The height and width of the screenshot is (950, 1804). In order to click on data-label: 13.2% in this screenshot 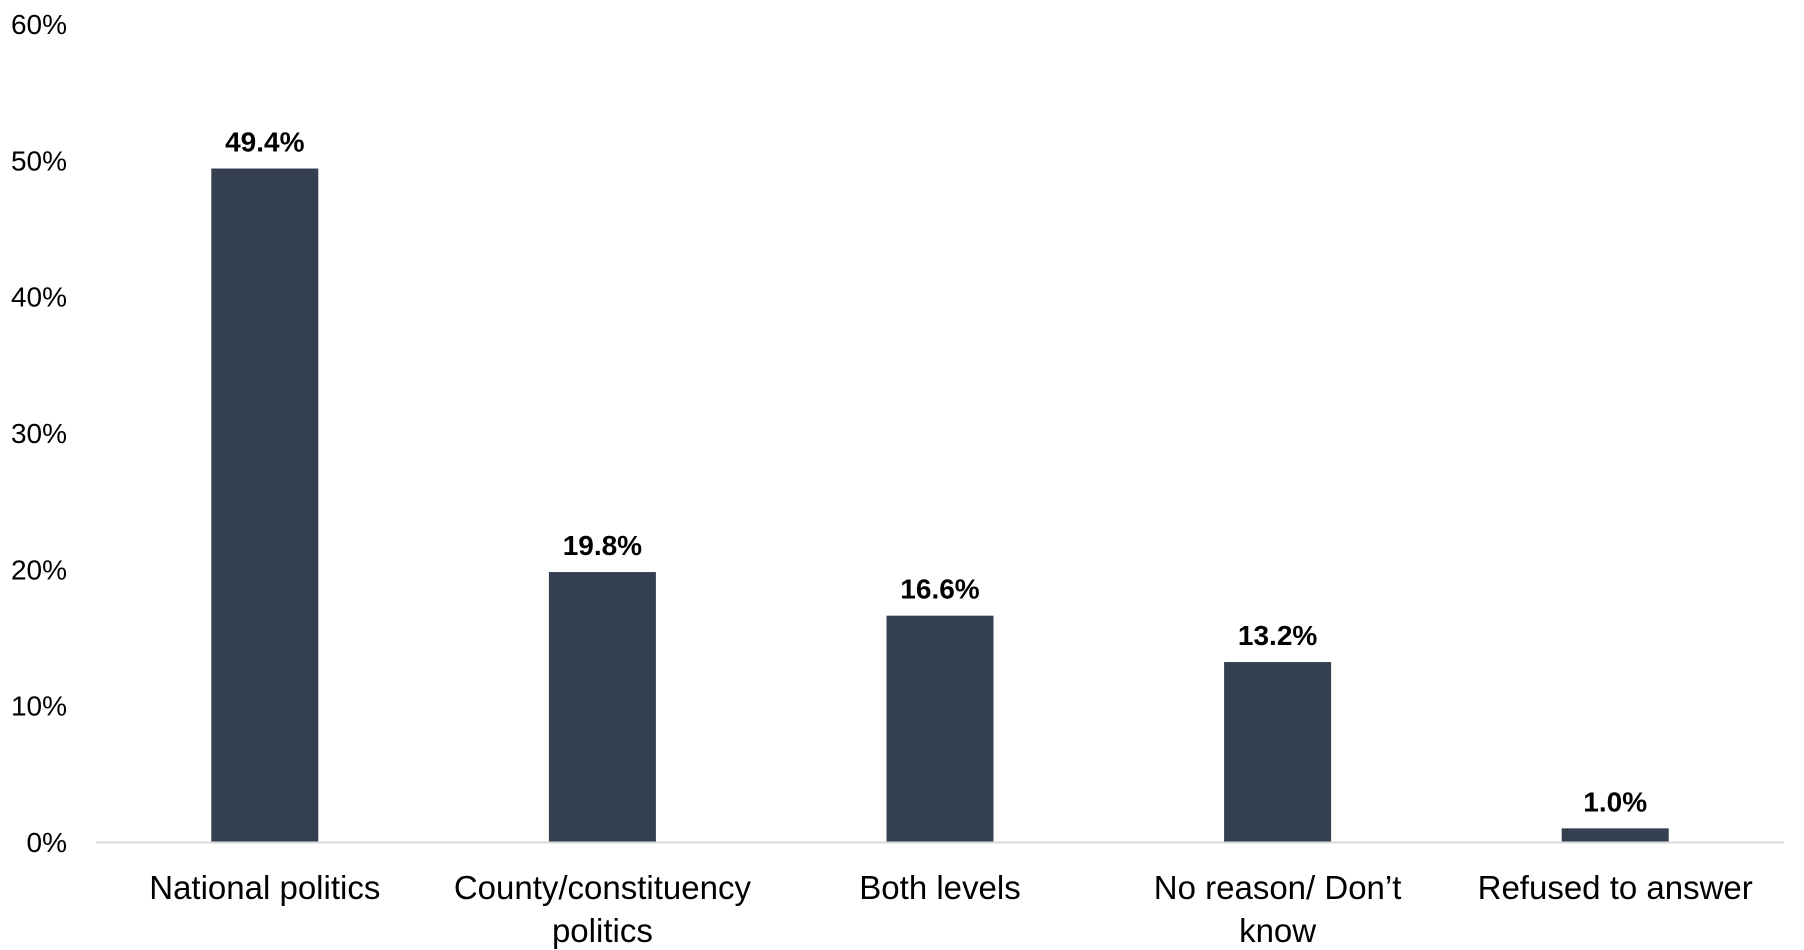, I will do `click(1277, 635)`.